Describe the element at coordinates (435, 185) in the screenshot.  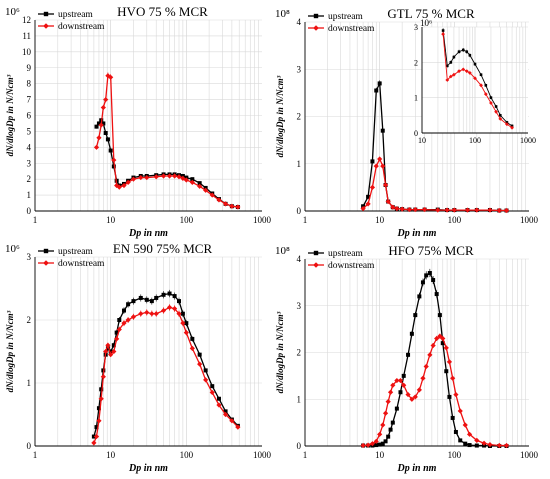
I see `series-downstream` at that location.